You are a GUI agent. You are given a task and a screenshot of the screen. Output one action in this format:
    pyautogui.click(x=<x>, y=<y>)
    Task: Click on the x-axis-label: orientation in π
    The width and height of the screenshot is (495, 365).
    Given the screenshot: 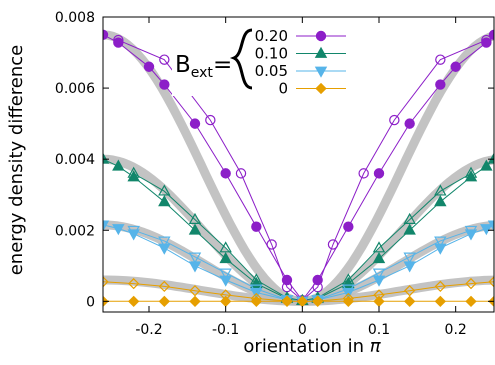 What is the action you would take?
    pyautogui.click(x=312, y=346)
    